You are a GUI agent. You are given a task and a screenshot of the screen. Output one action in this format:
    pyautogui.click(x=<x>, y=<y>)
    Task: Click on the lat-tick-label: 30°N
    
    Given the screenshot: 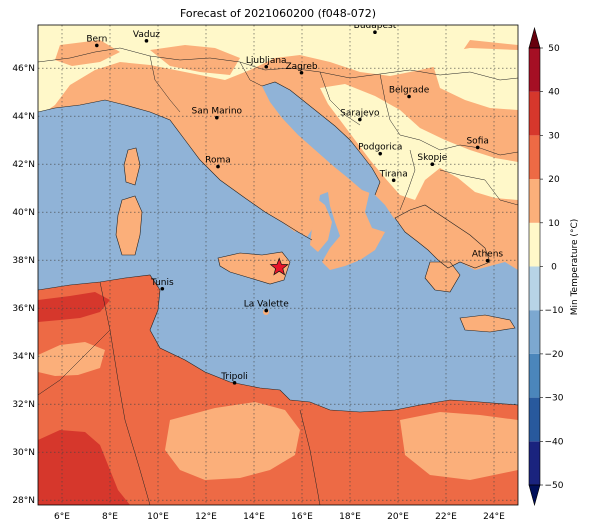 What is the action you would take?
    pyautogui.click(x=23, y=453)
    